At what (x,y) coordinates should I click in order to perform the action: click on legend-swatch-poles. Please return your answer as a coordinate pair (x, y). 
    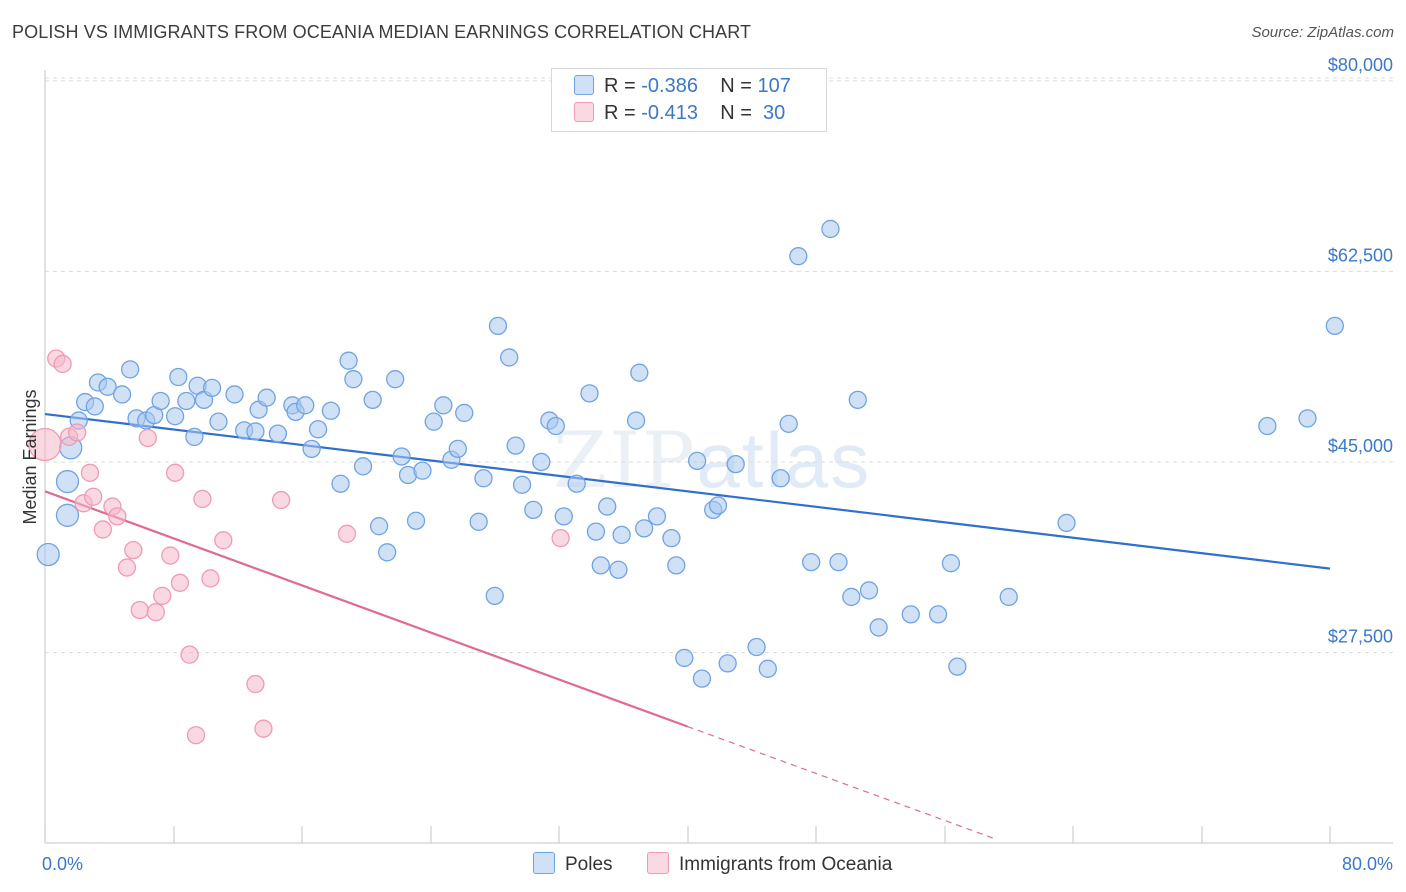
    Looking at the image, I should click on (584, 85).